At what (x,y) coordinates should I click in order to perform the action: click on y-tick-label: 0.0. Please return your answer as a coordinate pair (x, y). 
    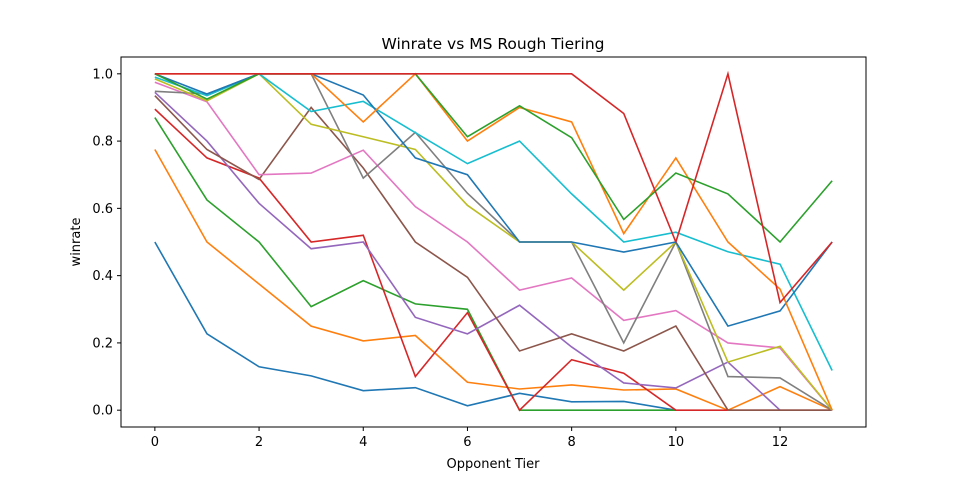
    Looking at the image, I should click on (102, 411).